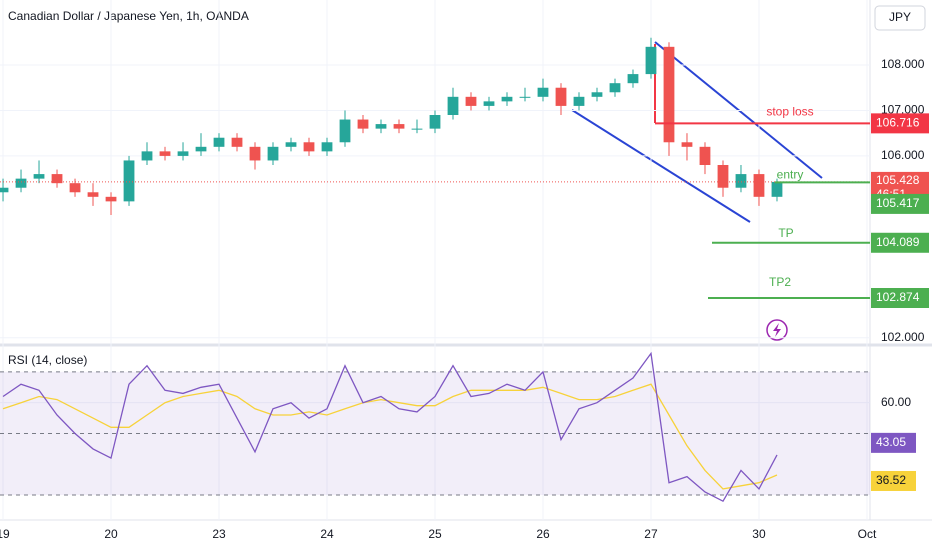  I want to click on x-tick-label: 30, so click(759, 534).